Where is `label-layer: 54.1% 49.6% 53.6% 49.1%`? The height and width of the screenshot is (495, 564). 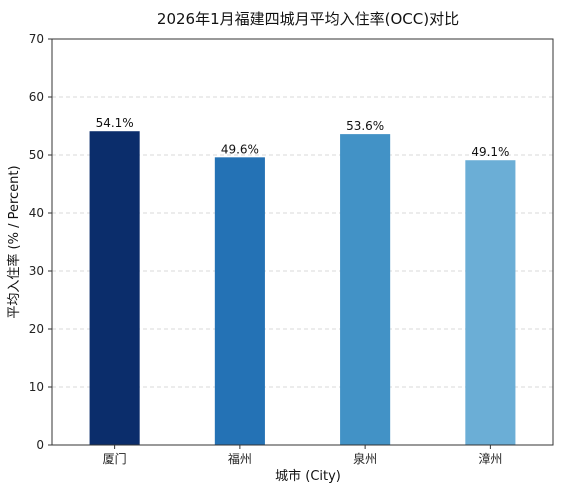 label-layer: 54.1% 49.6% 53.6% 49.1% is located at coordinates (303, 137).